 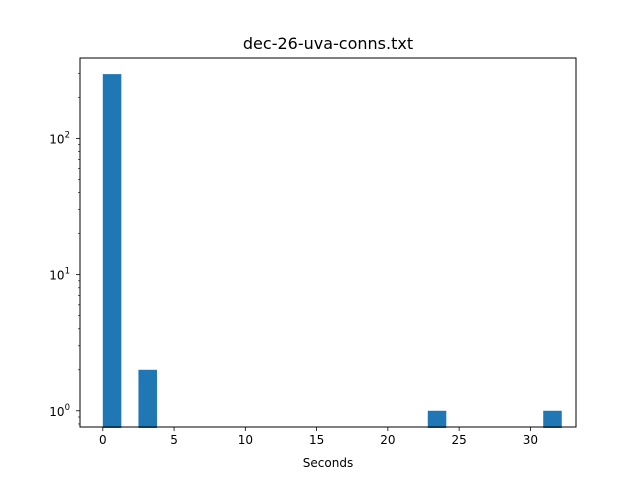 What do you see at coordinates (387, 440) in the screenshot?
I see `x-tick-label: 20` at bounding box center [387, 440].